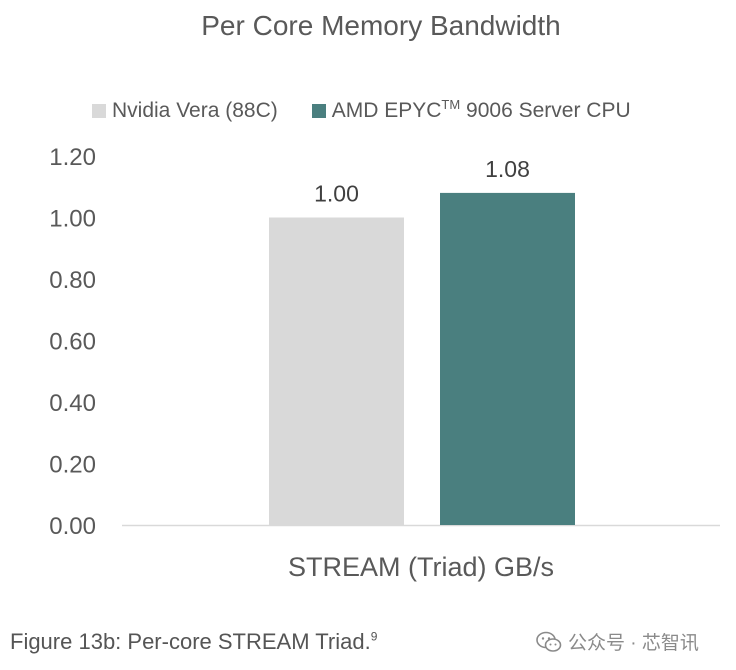  Describe the element at coordinates (381, 25) in the screenshot. I see `chart-title: Per Core Memory Bandwidth` at that location.